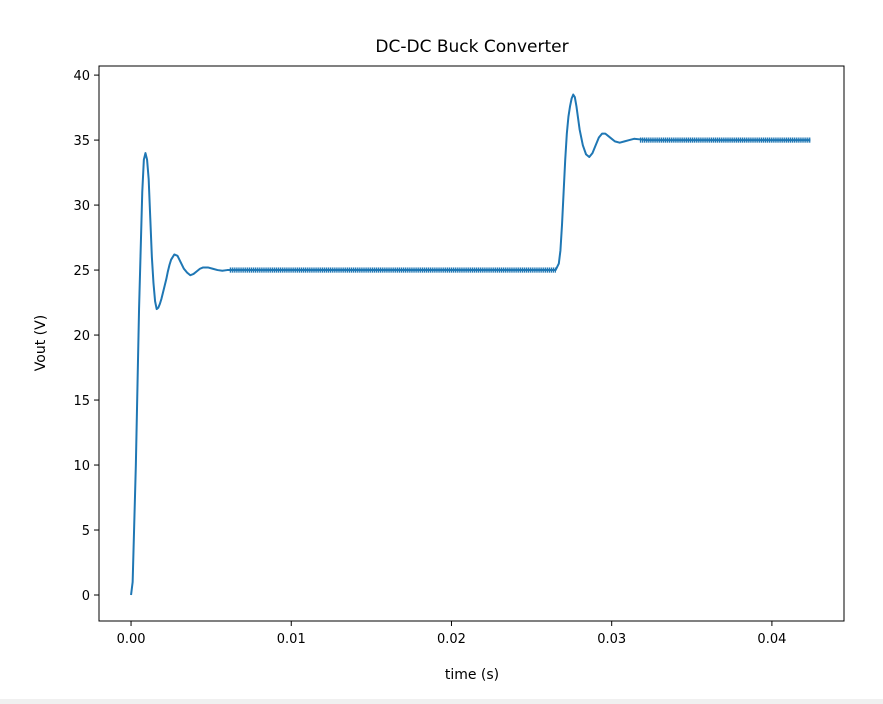 The image size is (883, 704). What do you see at coordinates (771, 639) in the screenshot?
I see `x-tick-label: 0.04` at bounding box center [771, 639].